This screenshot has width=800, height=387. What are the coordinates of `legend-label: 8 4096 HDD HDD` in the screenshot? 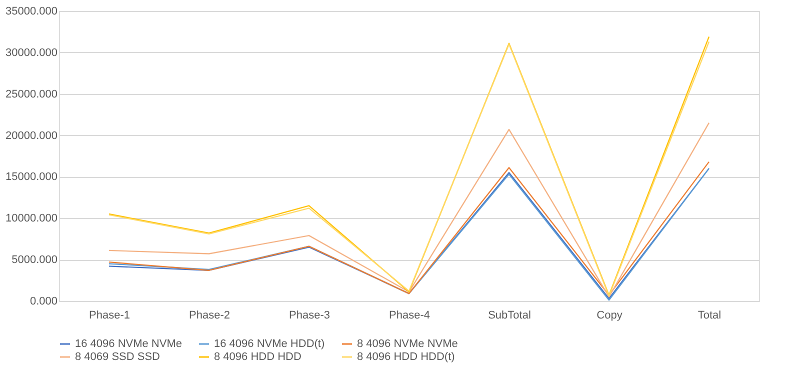 It's located at (258, 357).